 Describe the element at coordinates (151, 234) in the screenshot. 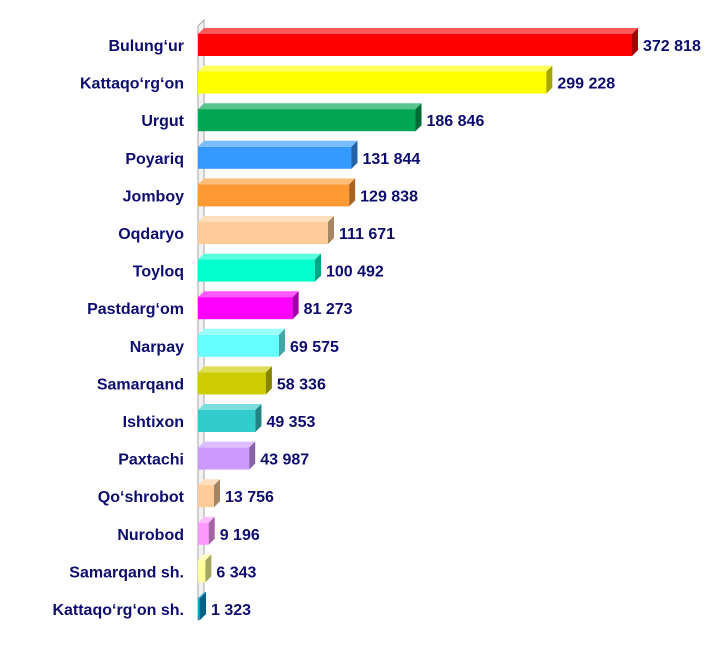

I see `category-label: Oqdaryo` at that location.